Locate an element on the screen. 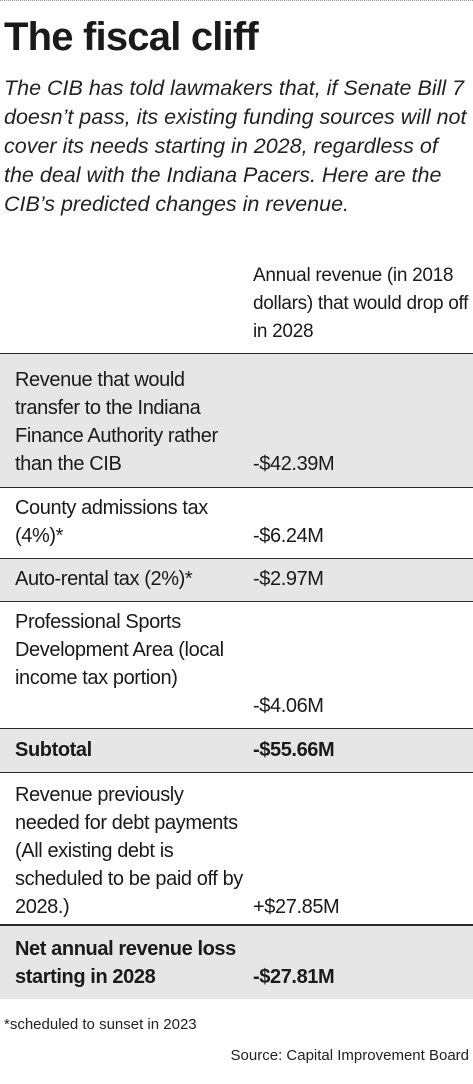  row-label: Net annual revenue loss starting in 2028 is located at coordinates (125, 963).